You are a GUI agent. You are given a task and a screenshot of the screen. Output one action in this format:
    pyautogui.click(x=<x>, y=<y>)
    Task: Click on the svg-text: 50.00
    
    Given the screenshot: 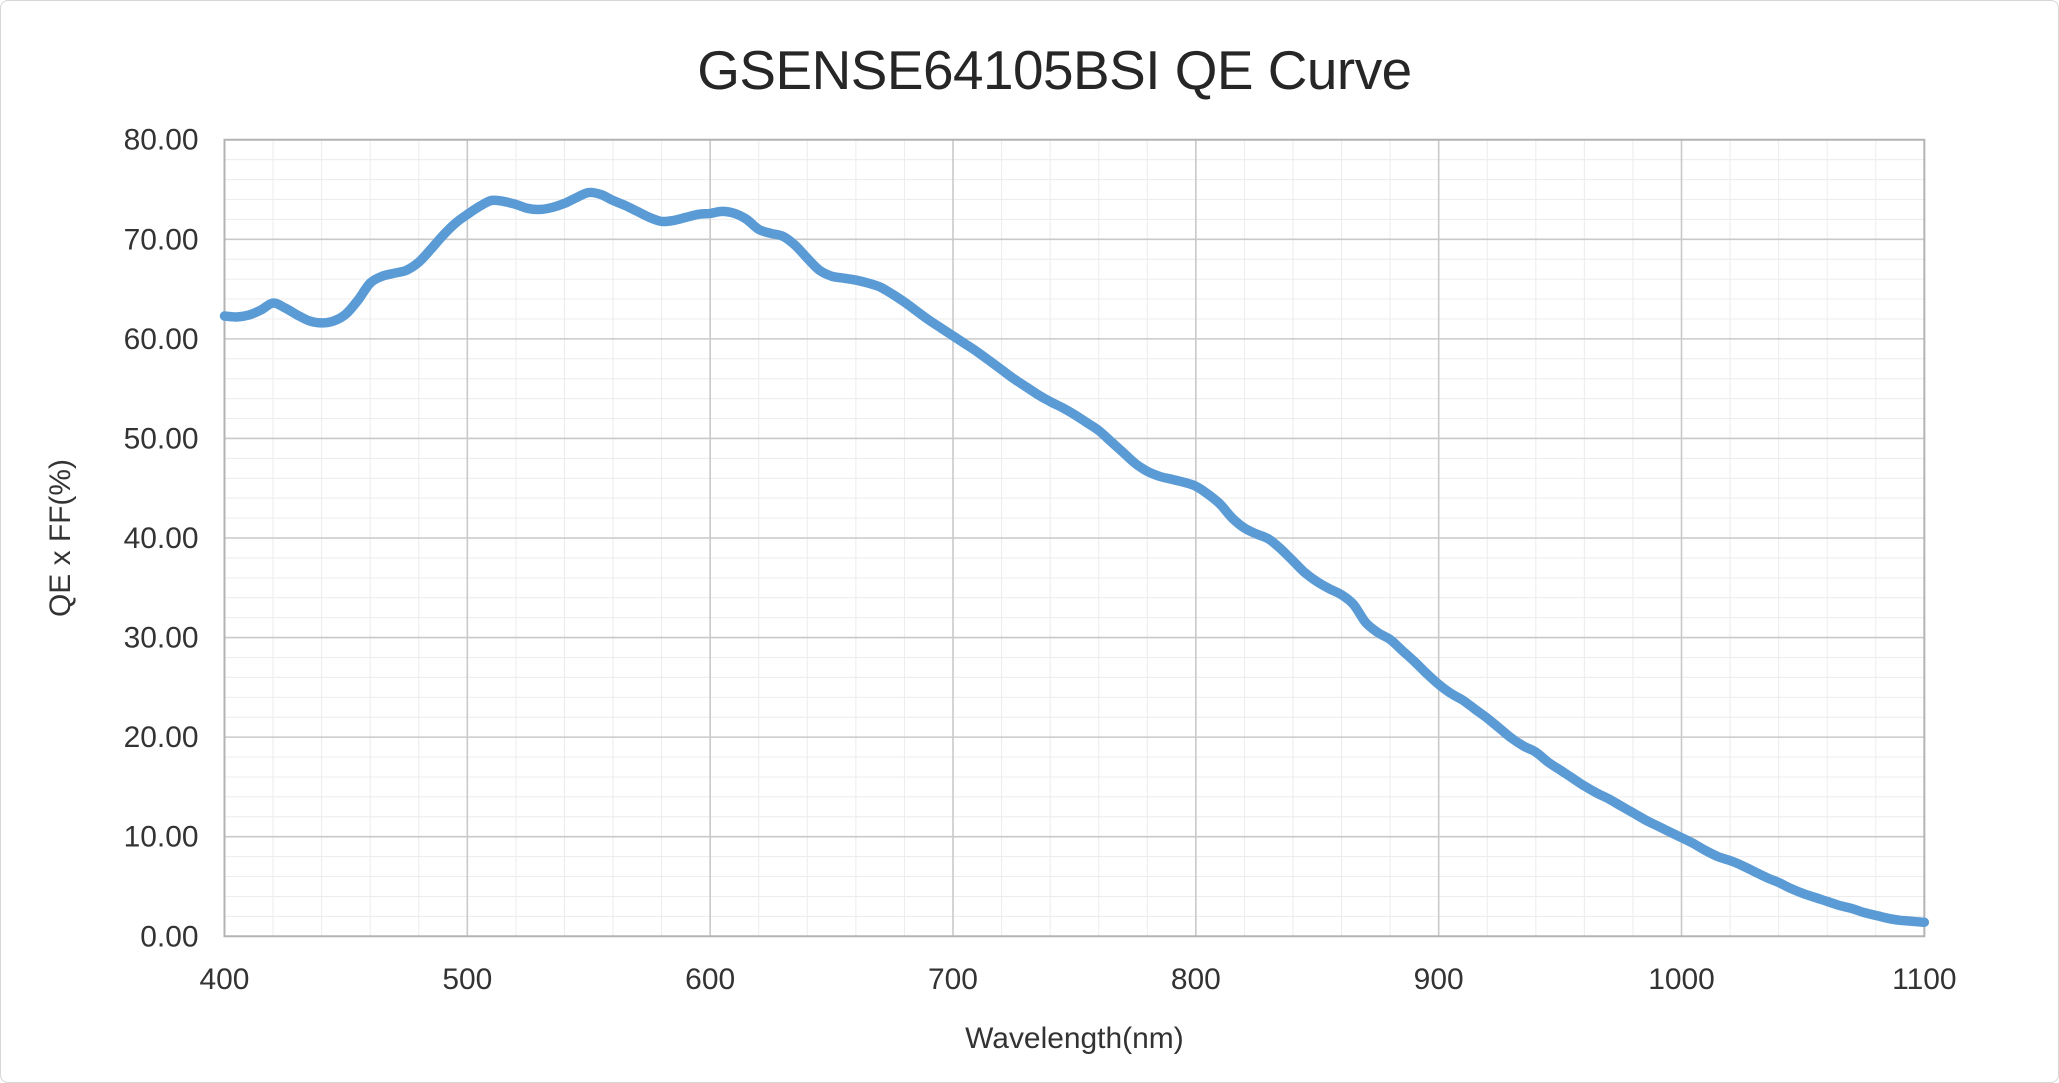 What is the action you would take?
    pyautogui.click(x=161, y=438)
    